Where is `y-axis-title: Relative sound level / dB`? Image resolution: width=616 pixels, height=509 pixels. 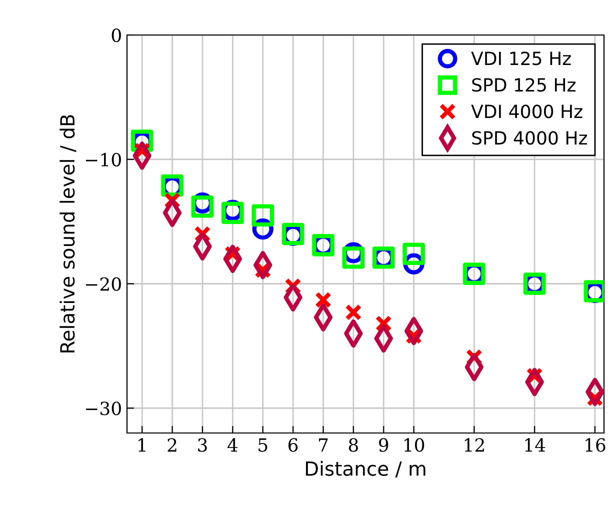 y-axis-title: Relative sound level / dB is located at coordinates (68, 233).